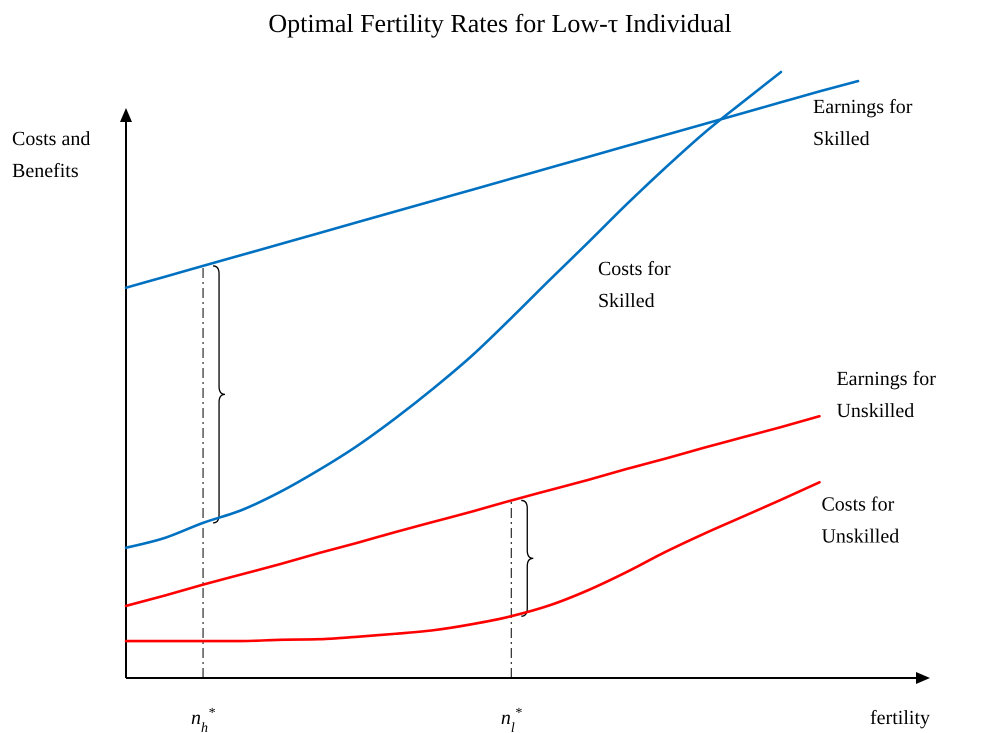 This screenshot has height=733, width=982. Describe the element at coordinates (500, 23) in the screenshot. I see `chart-title: Optimal Fertility Rates for Low-τ Individual` at that location.